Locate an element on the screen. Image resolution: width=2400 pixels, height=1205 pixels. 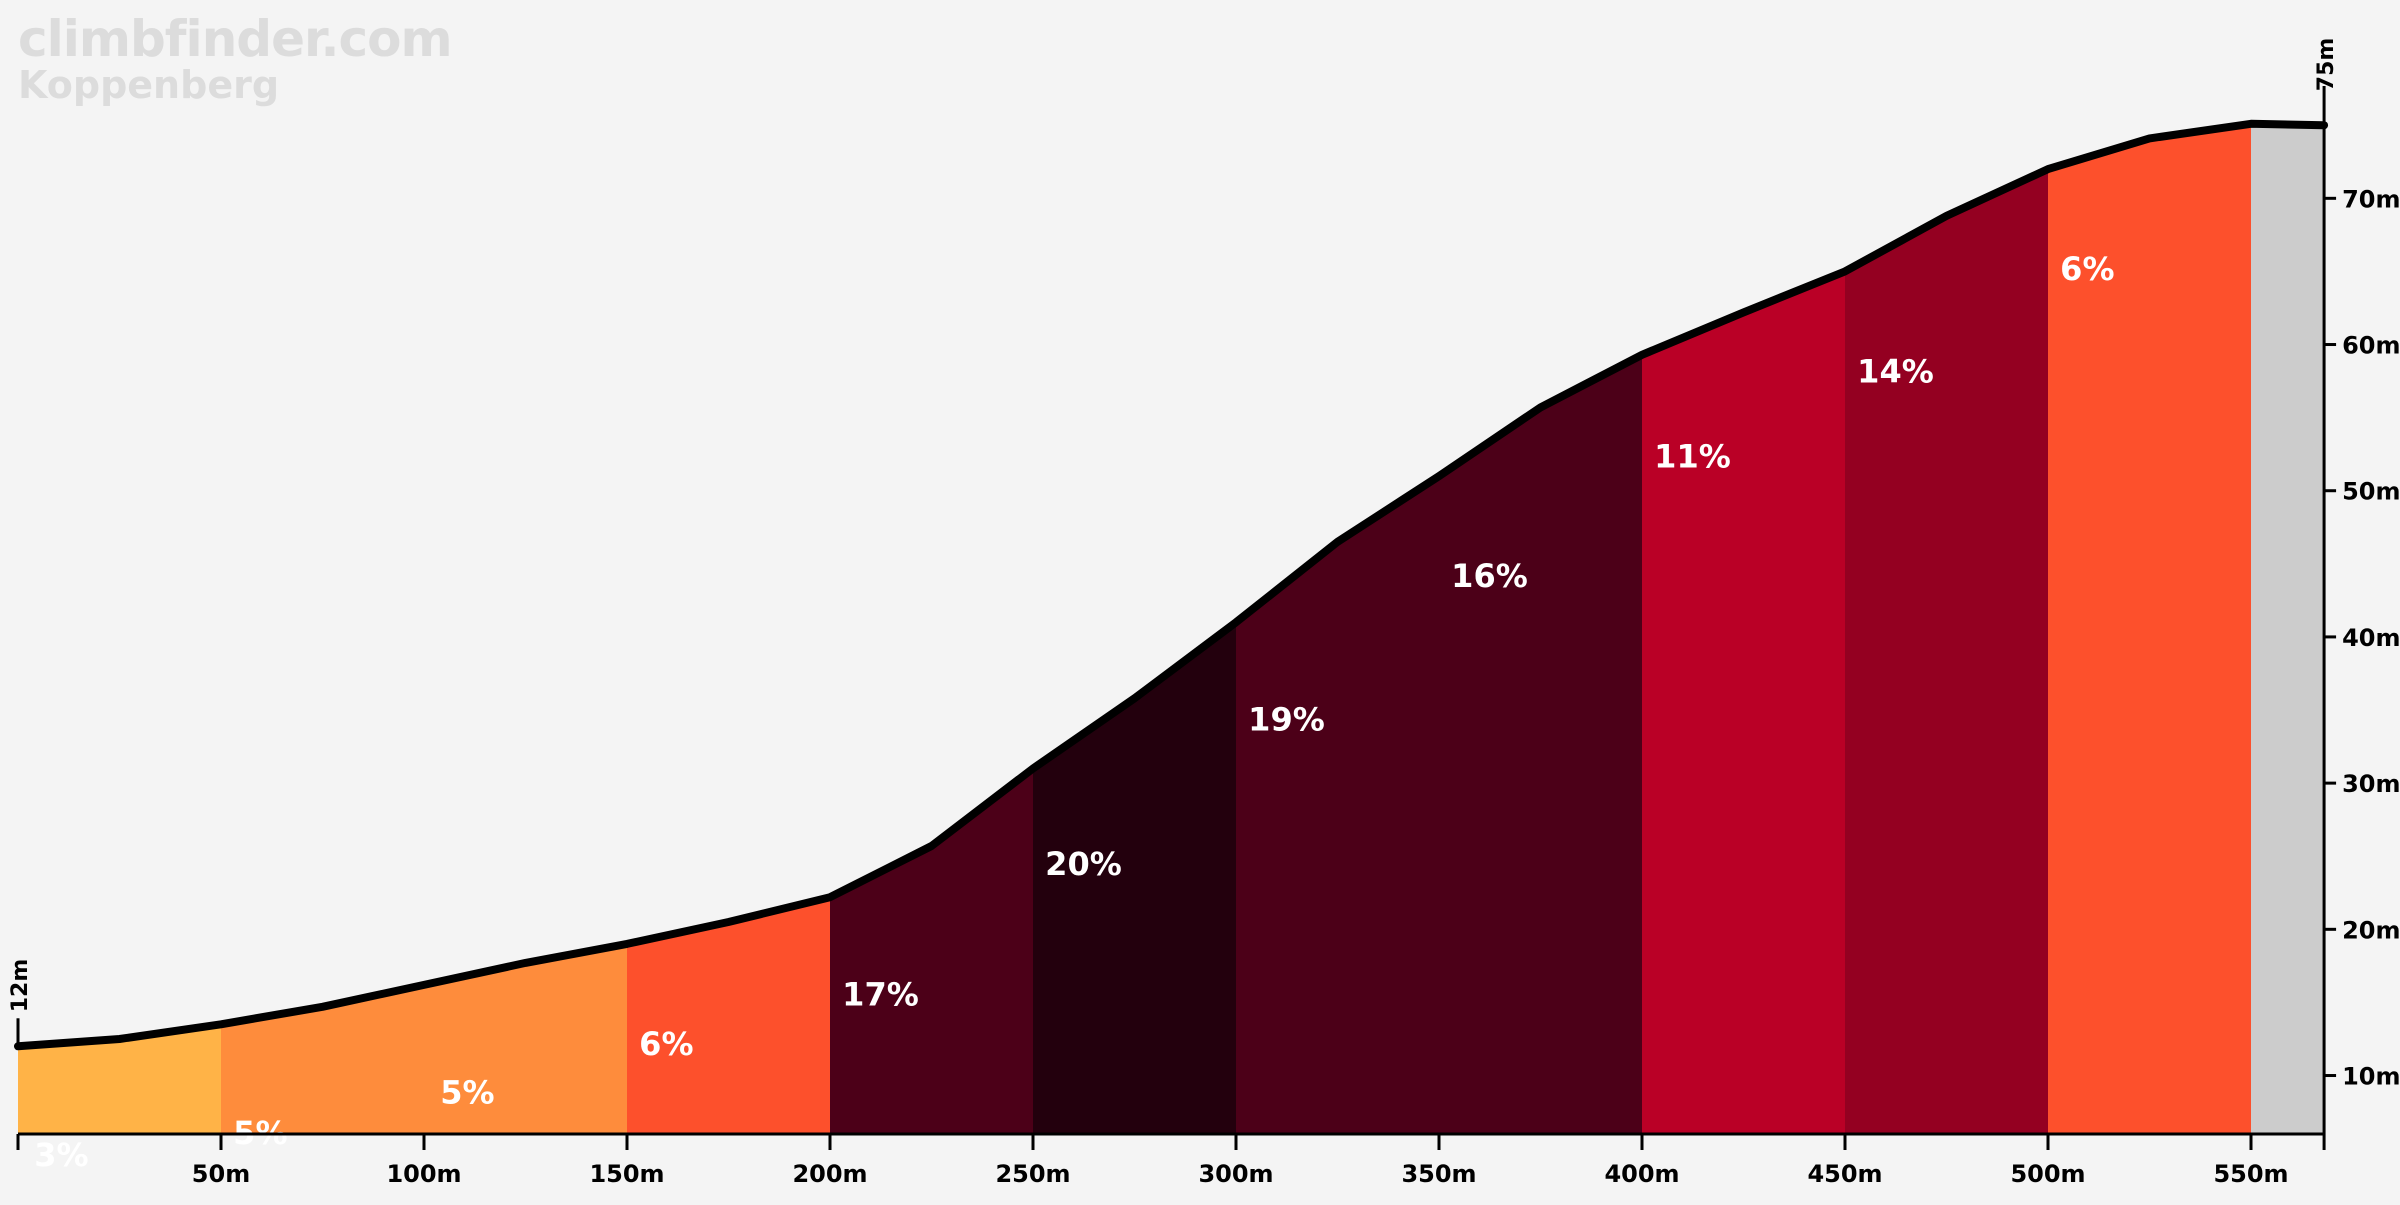
y-tick-label: 10m is located at coordinates (2371, 1077).